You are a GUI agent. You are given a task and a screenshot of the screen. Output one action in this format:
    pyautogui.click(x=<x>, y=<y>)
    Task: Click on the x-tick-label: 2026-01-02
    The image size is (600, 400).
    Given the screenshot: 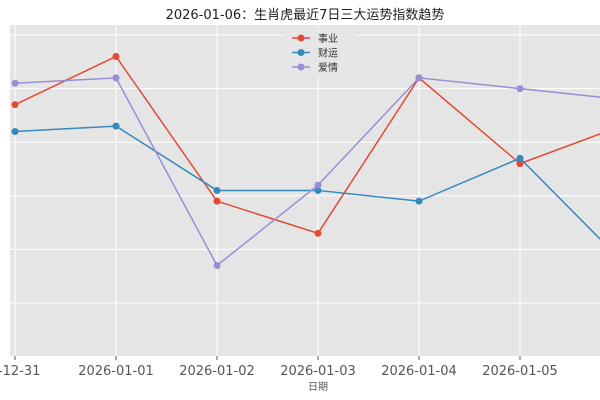 What is the action you would take?
    pyautogui.click(x=217, y=371)
    